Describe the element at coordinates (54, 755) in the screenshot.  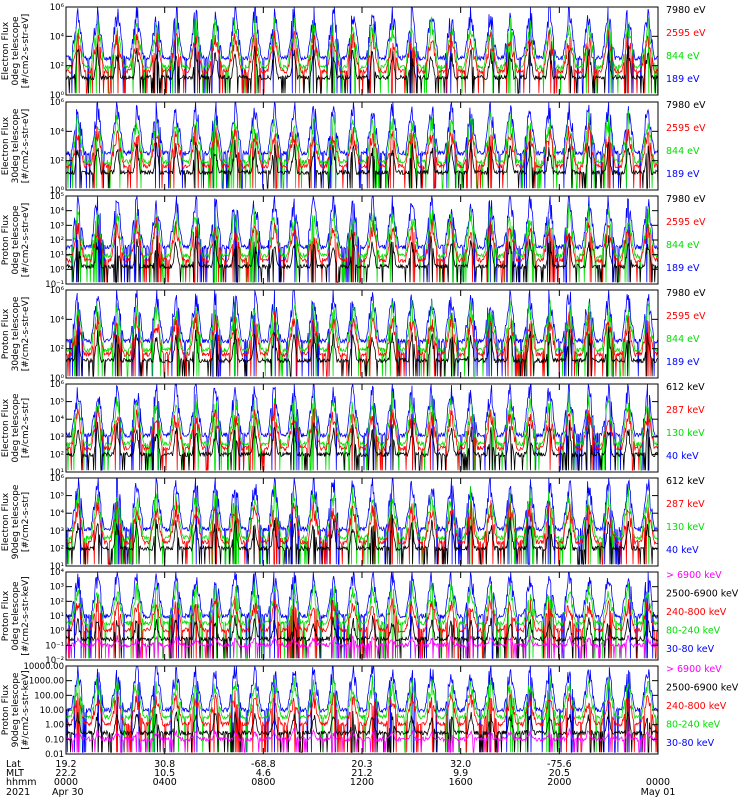
I see `y-tick-label: 0.01` at that location.